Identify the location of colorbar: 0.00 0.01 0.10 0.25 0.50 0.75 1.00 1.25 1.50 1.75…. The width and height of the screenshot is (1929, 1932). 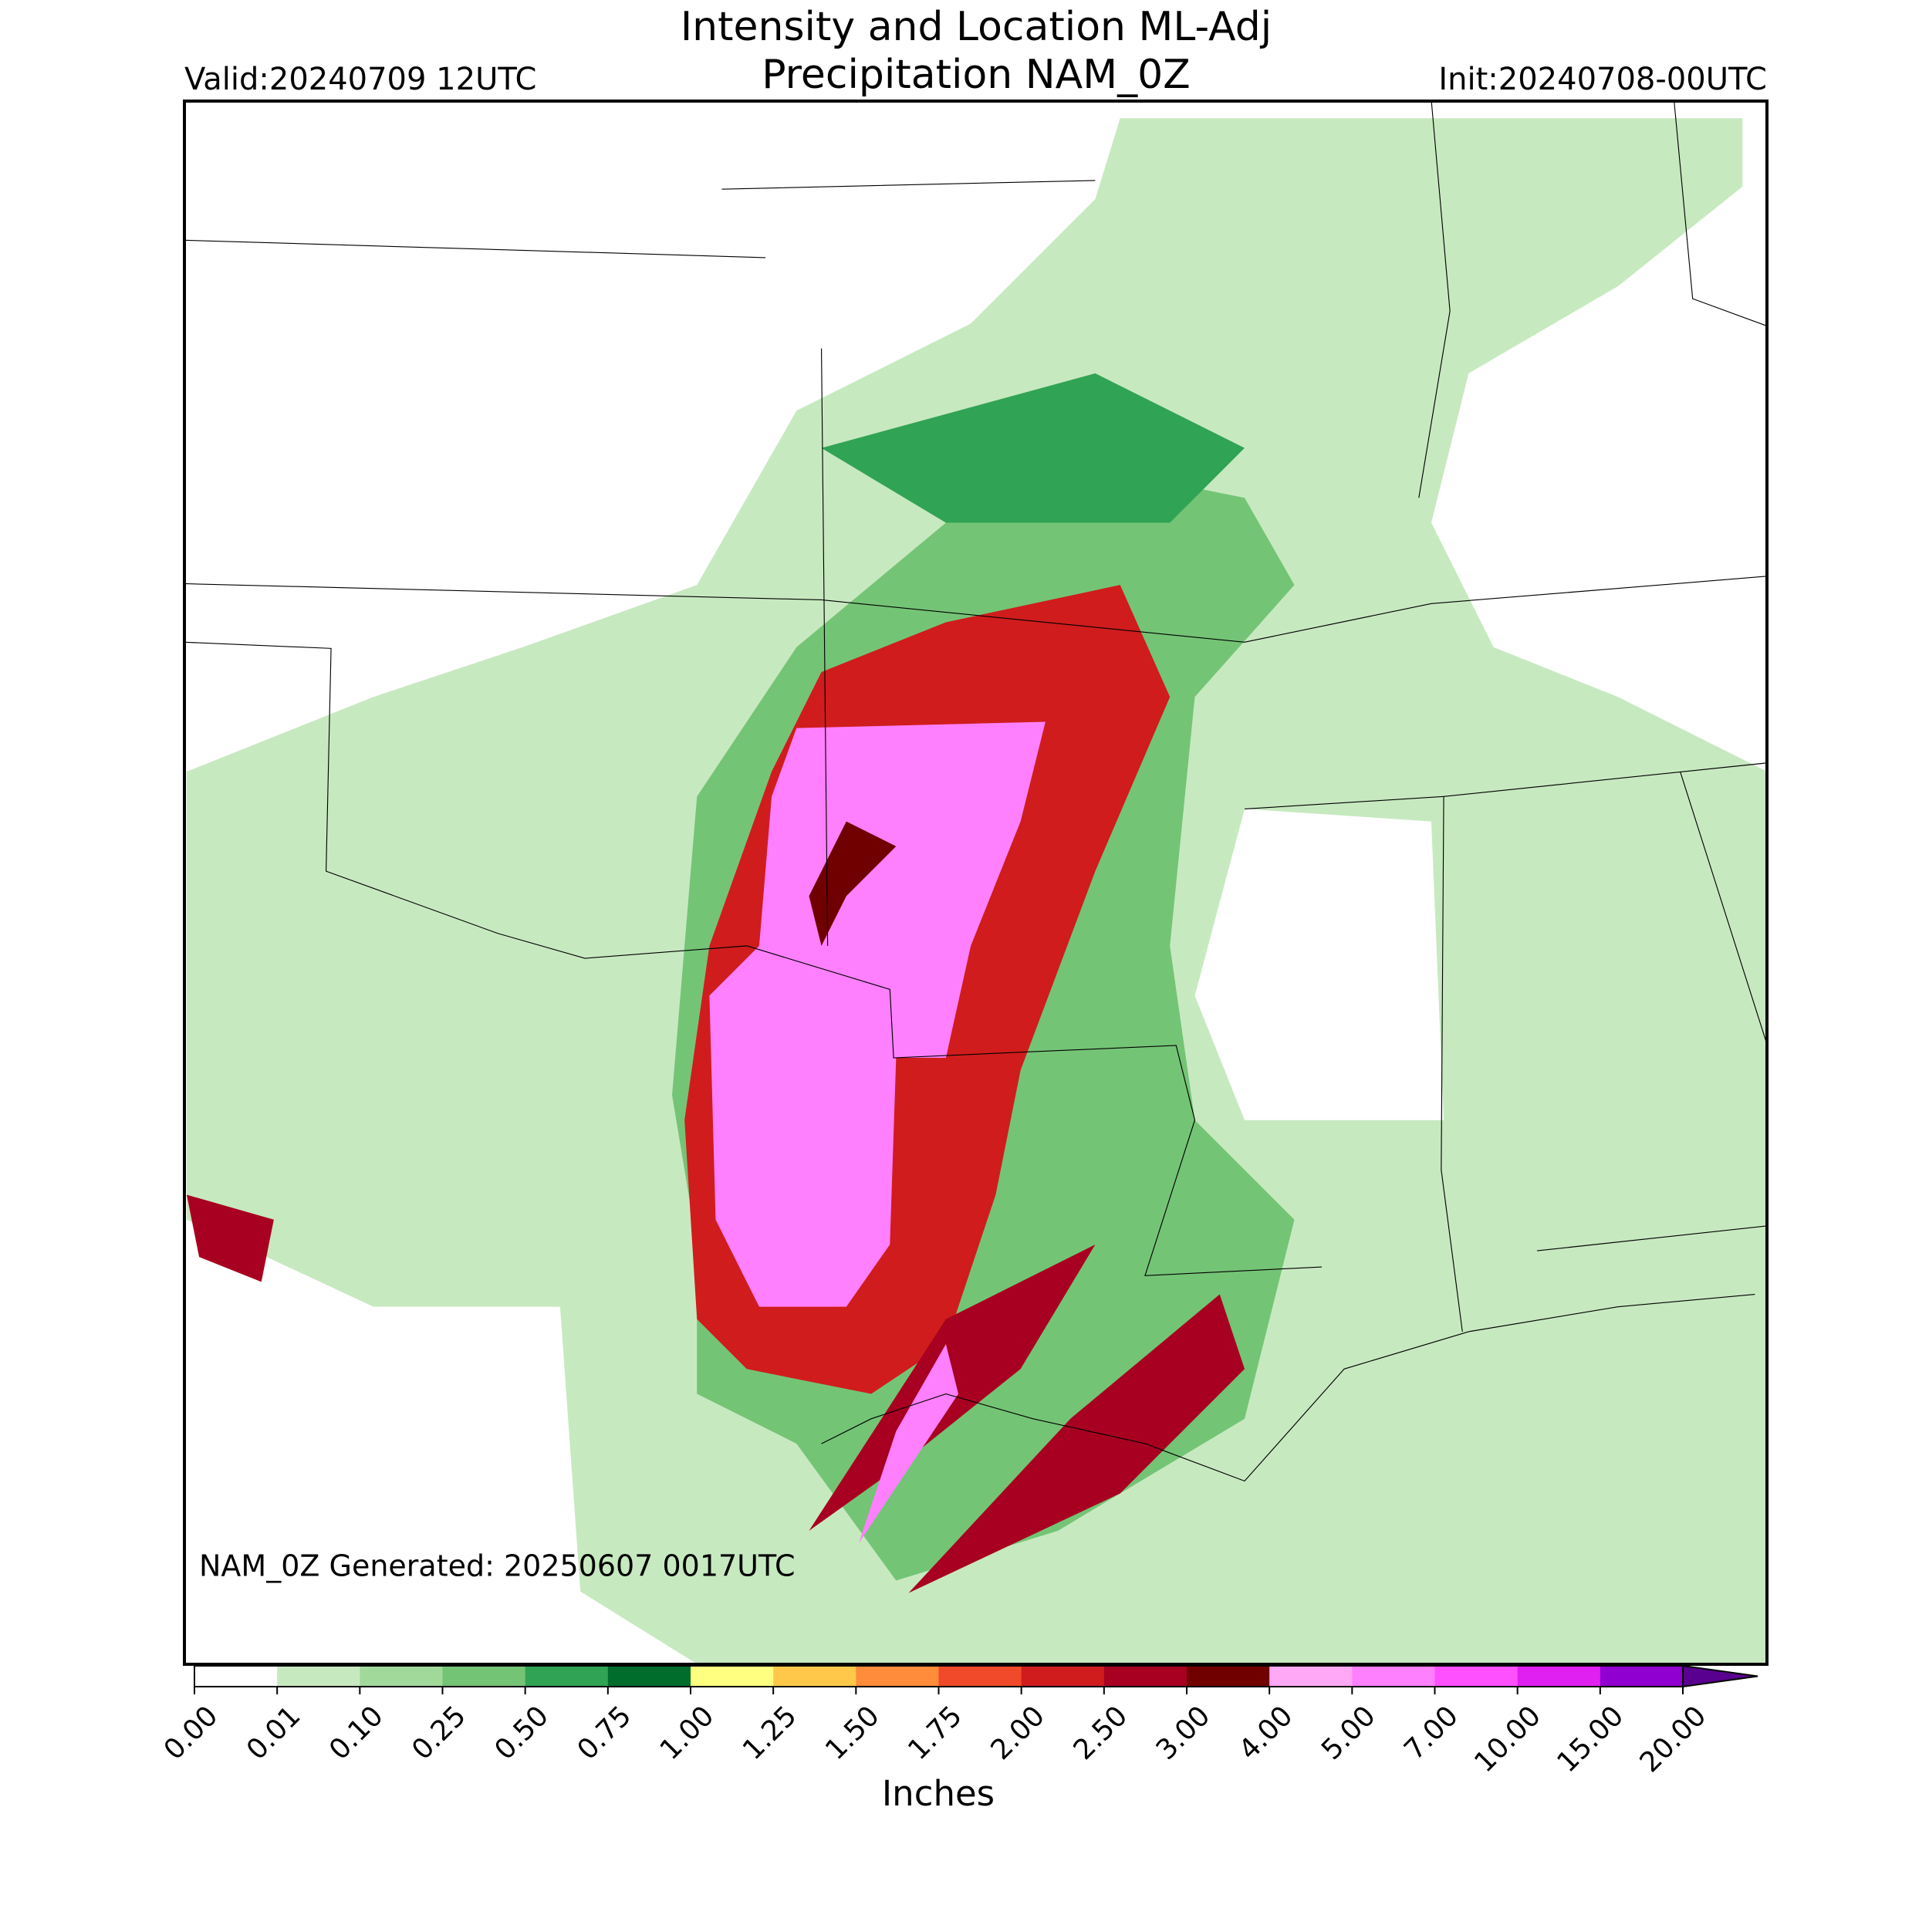
(958, 1721).